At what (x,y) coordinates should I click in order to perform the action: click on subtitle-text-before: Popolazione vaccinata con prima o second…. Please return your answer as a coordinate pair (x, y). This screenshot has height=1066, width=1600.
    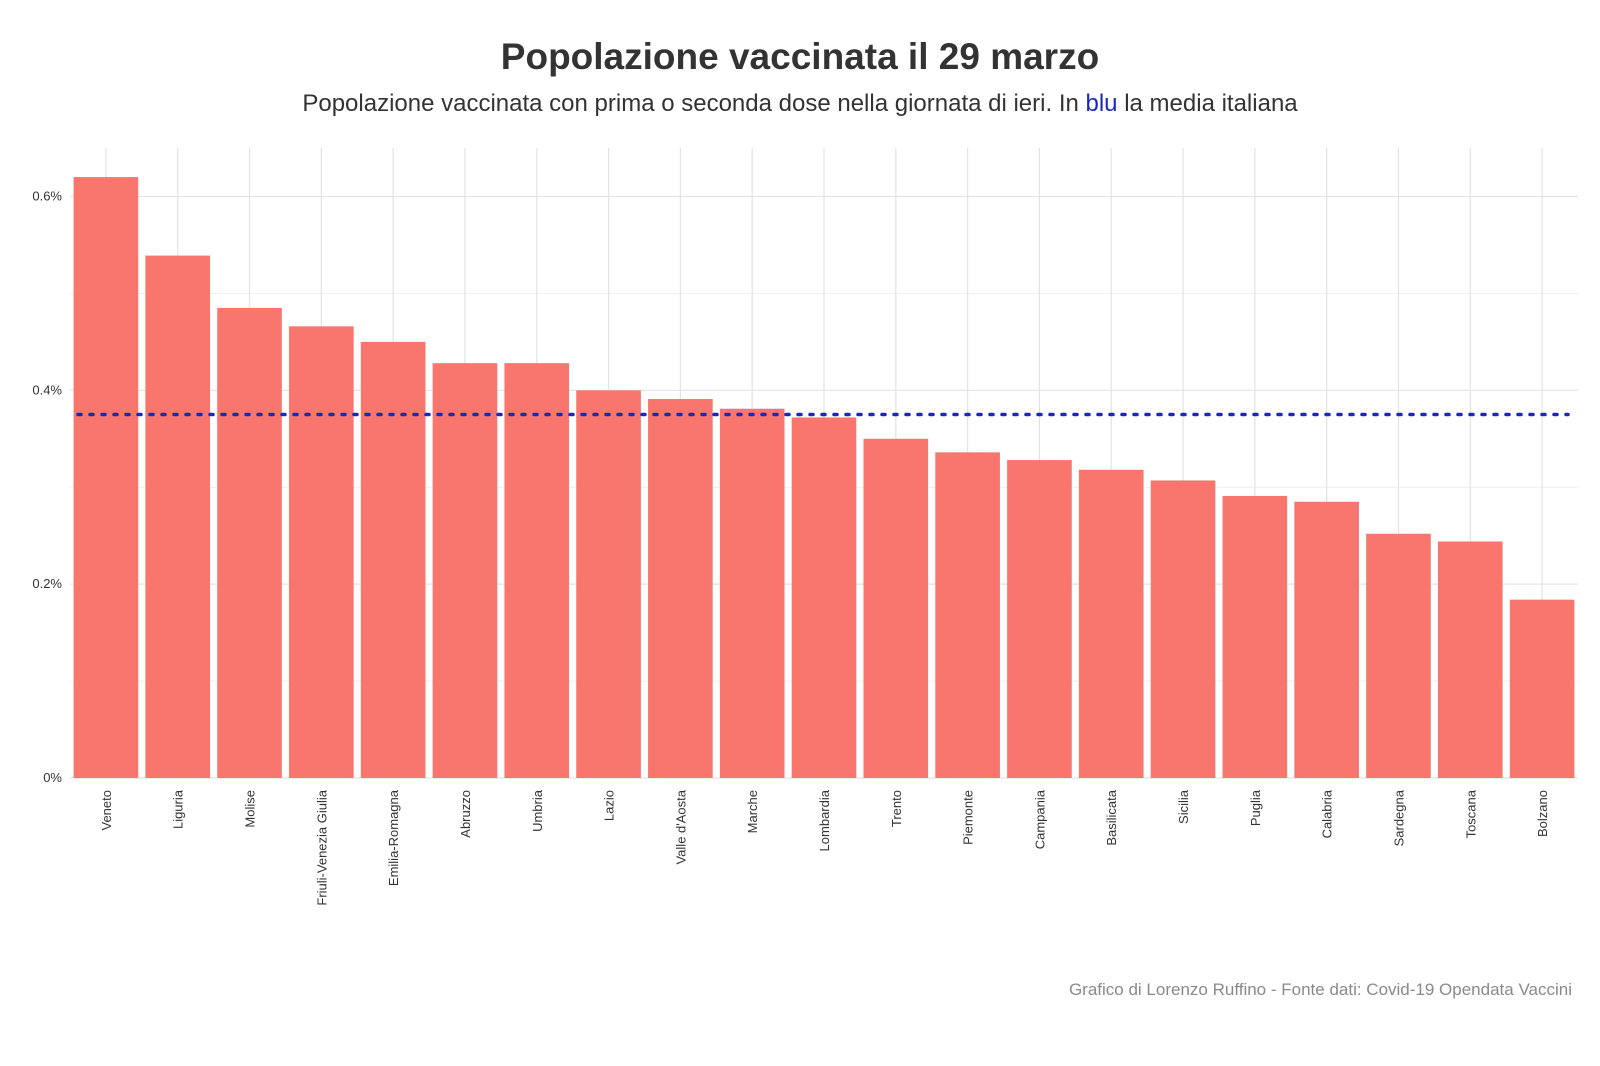
    Looking at the image, I should click on (694, 103).